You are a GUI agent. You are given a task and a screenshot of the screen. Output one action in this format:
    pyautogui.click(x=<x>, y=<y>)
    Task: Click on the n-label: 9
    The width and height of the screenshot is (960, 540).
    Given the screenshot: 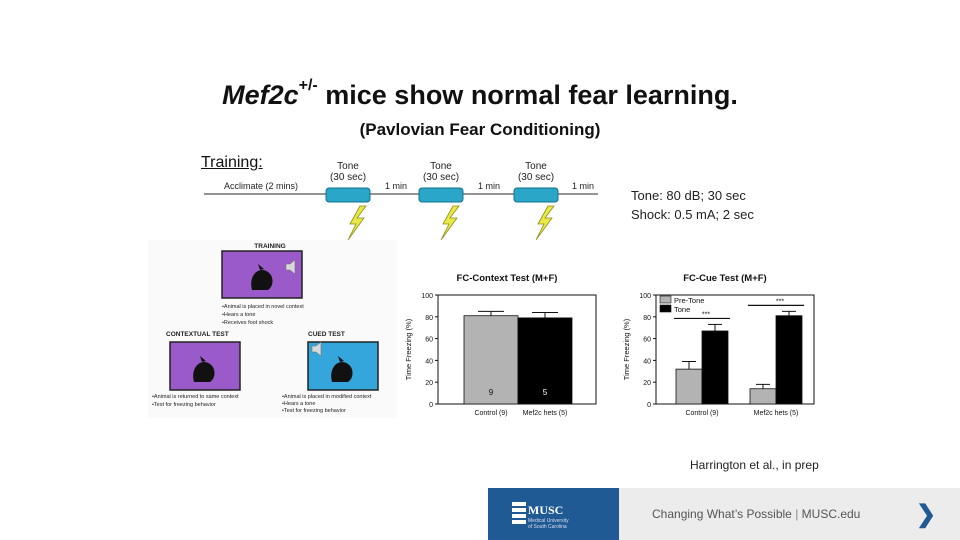 What is the action you would take?
    pyautogui.click(x=491, y=392)
    